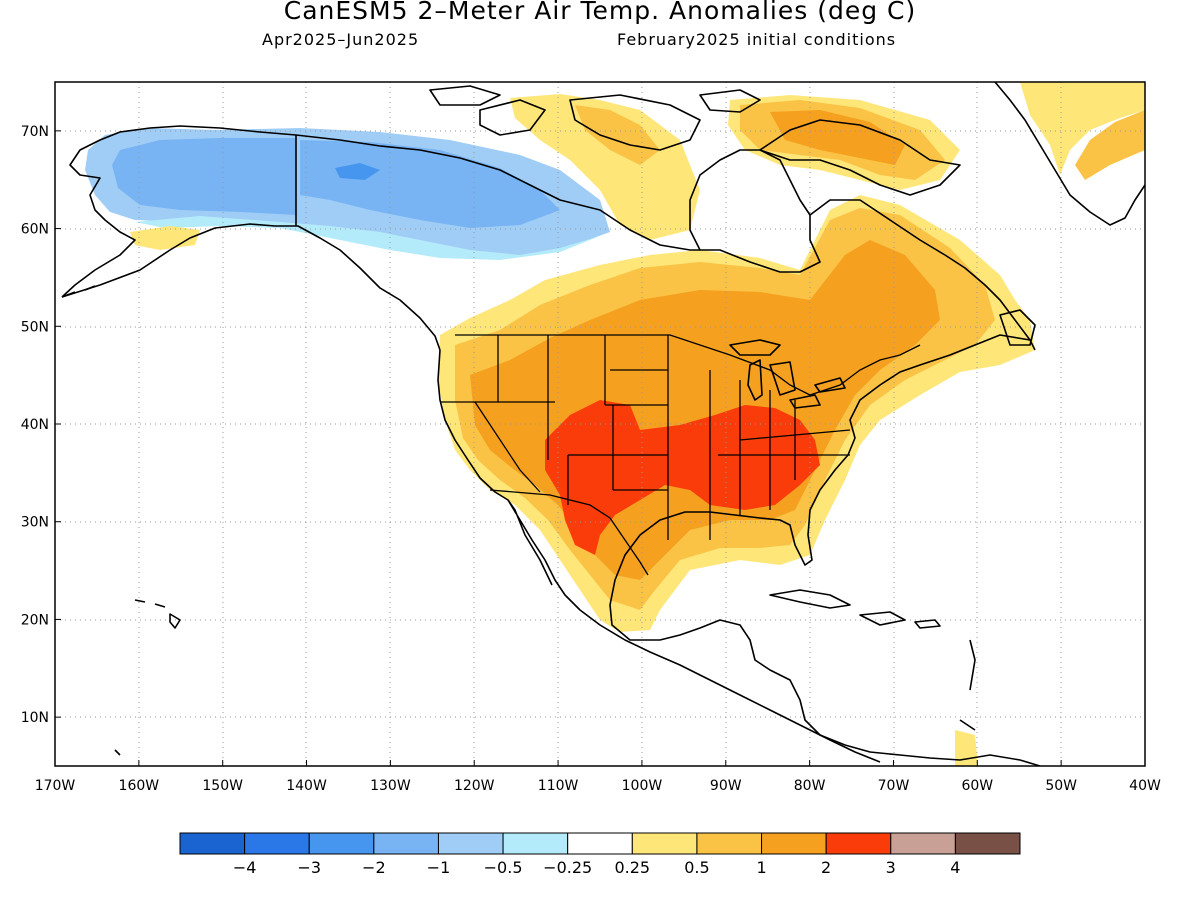  I want to click on state-borders, so click(645, 437).